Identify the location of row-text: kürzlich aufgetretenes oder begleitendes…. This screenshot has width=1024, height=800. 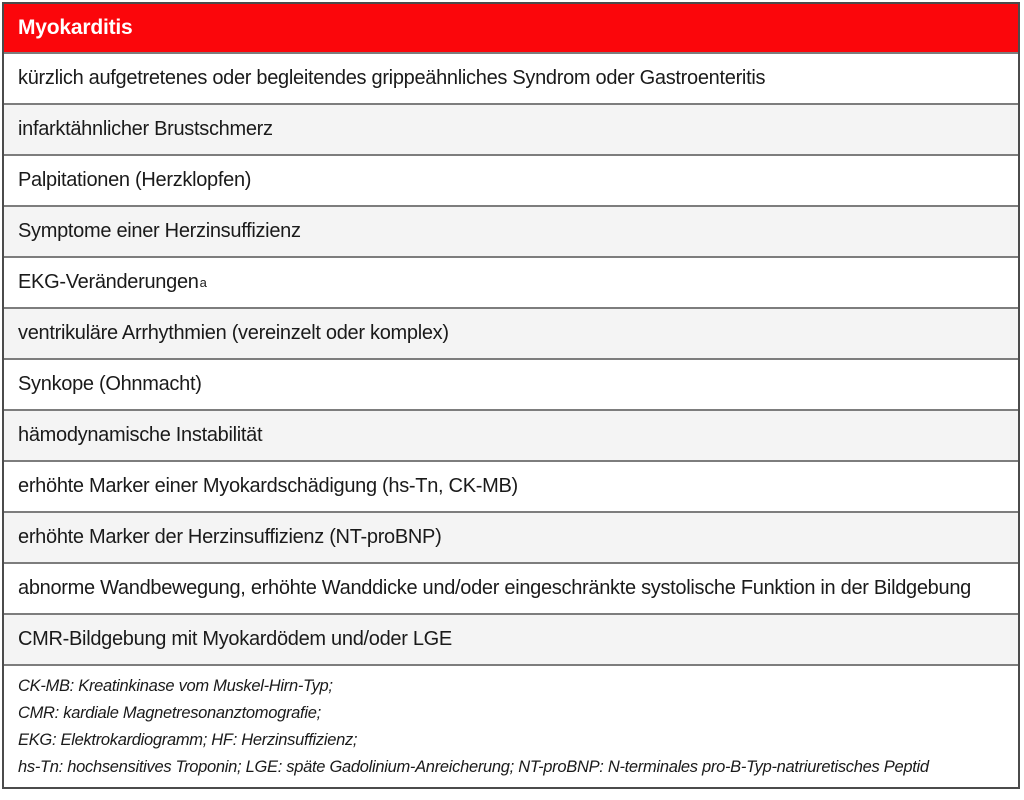
(392, 78).